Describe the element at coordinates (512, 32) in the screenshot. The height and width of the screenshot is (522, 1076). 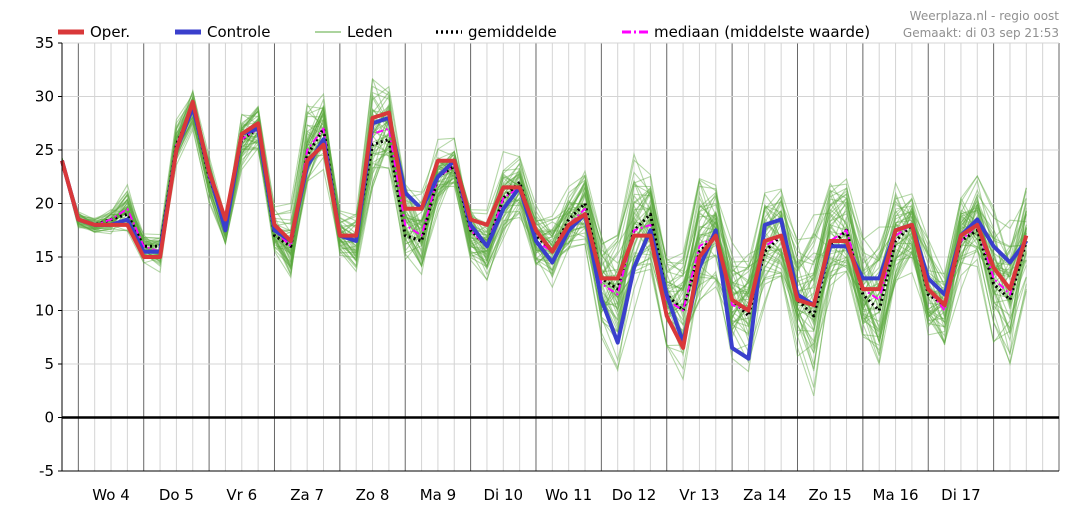
I see `legend-label-gemiddelde: gemiddelde` at that location.